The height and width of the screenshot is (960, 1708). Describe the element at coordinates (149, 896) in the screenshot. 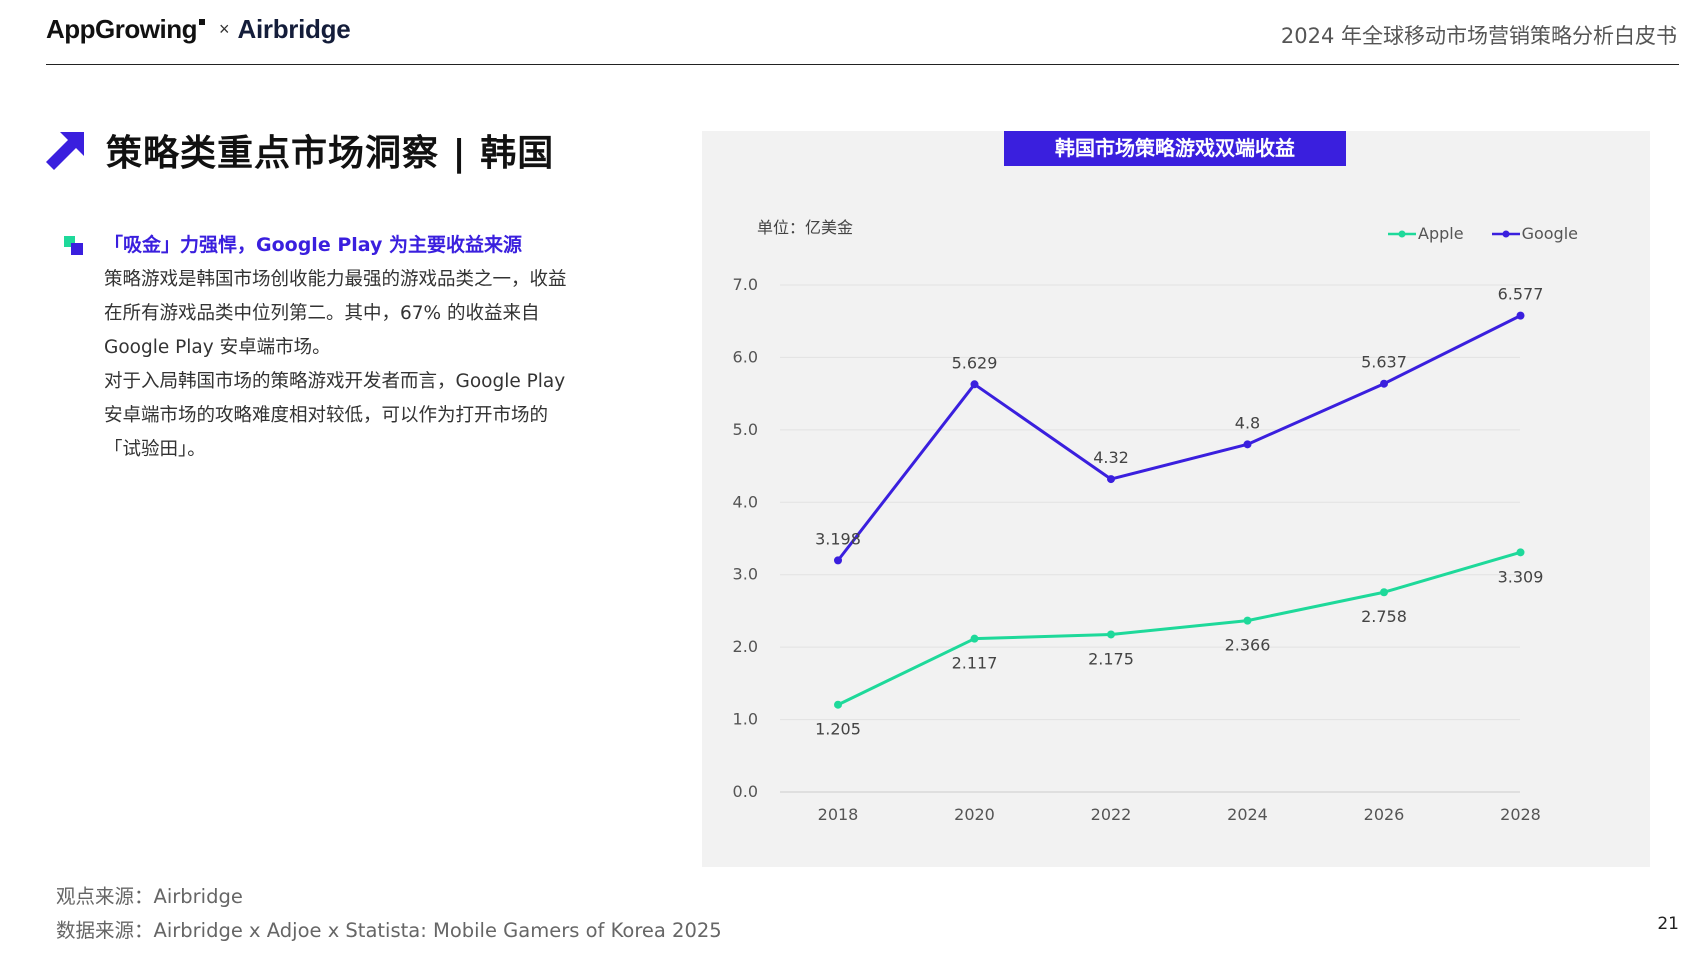

I see `opinion-source: 观点来源：Airbridge` at that location.